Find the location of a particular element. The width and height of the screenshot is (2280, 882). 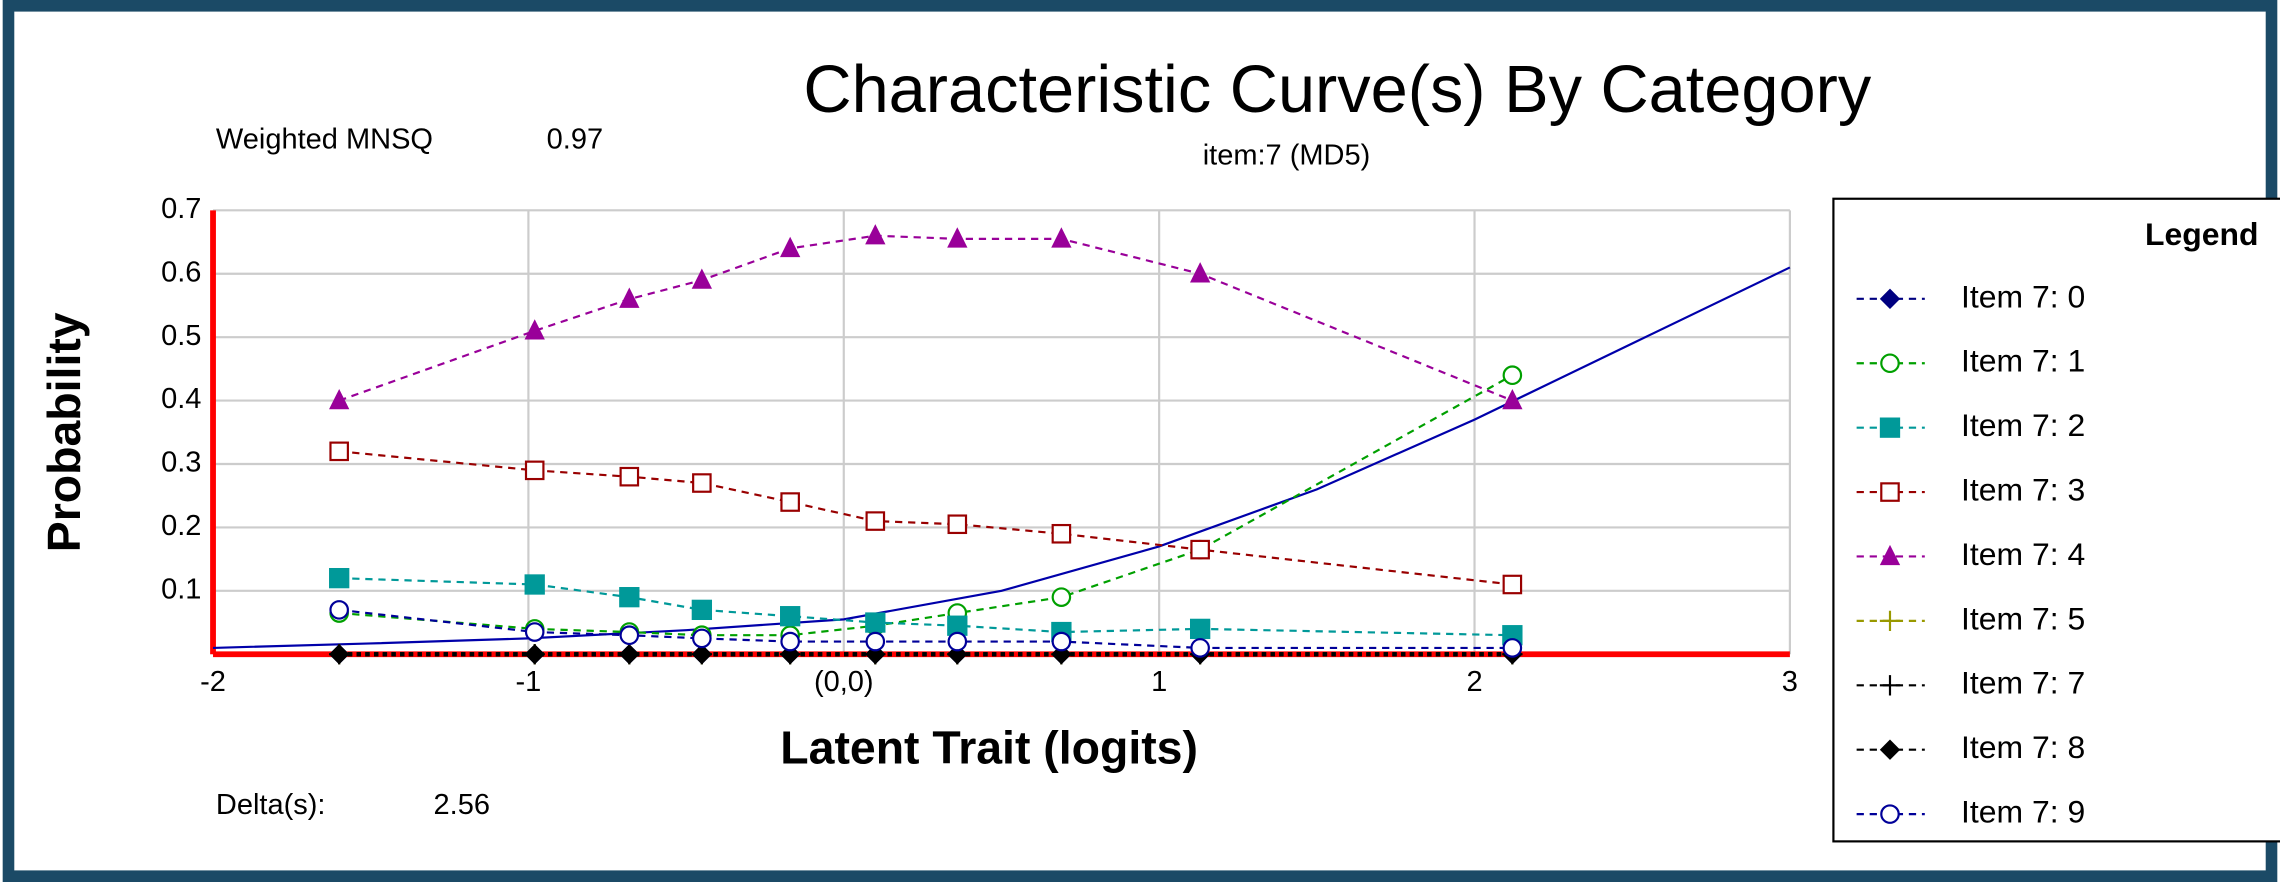

x-tick-label: 3 is located at coordinates (1790, 682).